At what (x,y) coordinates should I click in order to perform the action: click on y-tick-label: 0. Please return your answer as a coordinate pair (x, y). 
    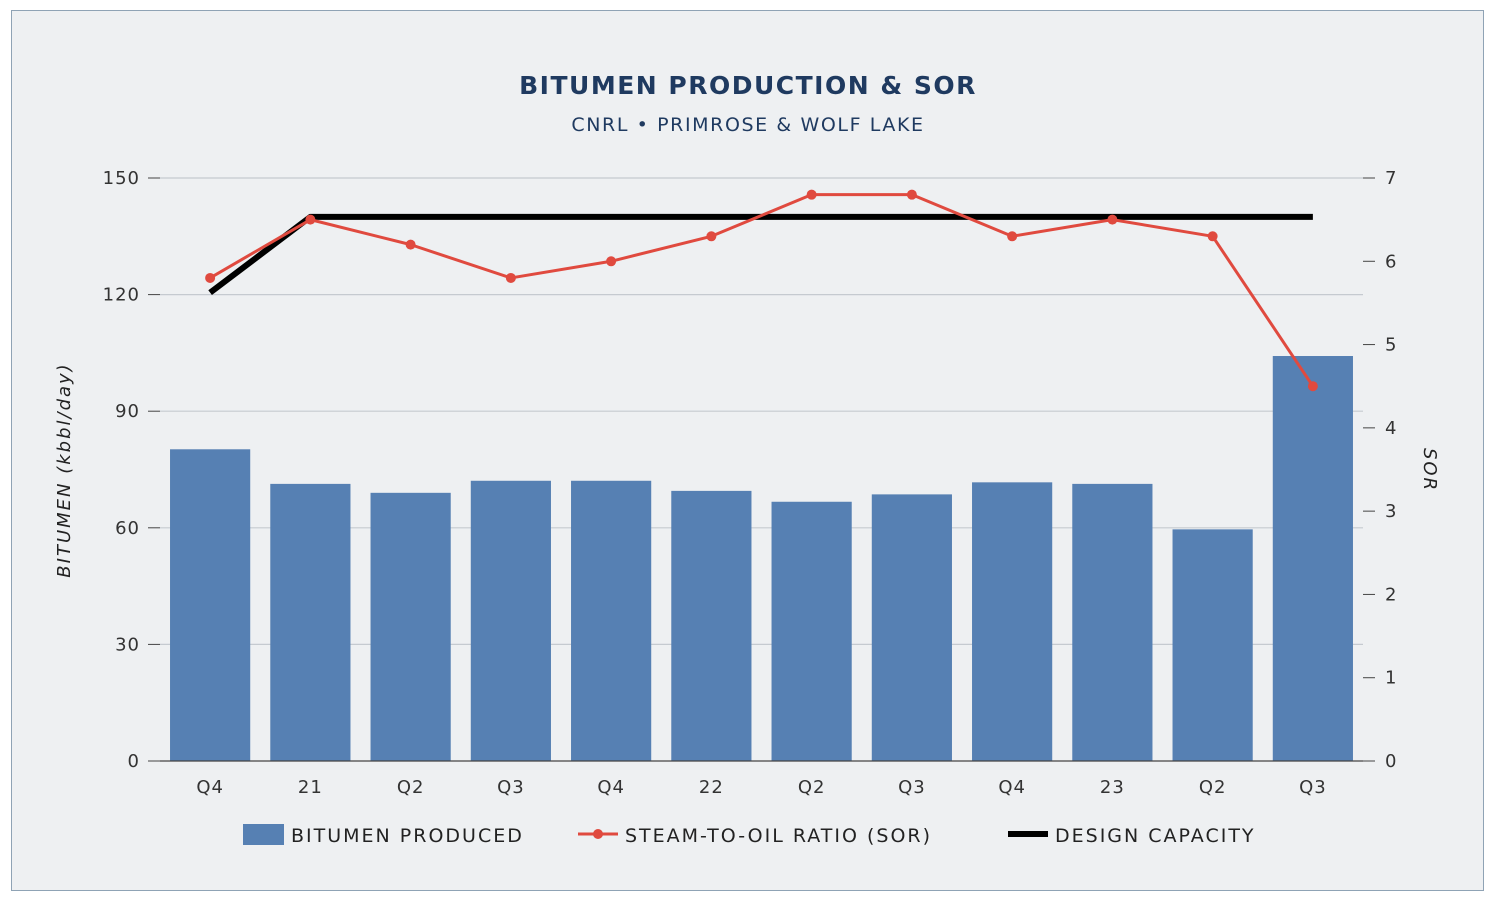
    Looking at the image, I should click on (134, 761).